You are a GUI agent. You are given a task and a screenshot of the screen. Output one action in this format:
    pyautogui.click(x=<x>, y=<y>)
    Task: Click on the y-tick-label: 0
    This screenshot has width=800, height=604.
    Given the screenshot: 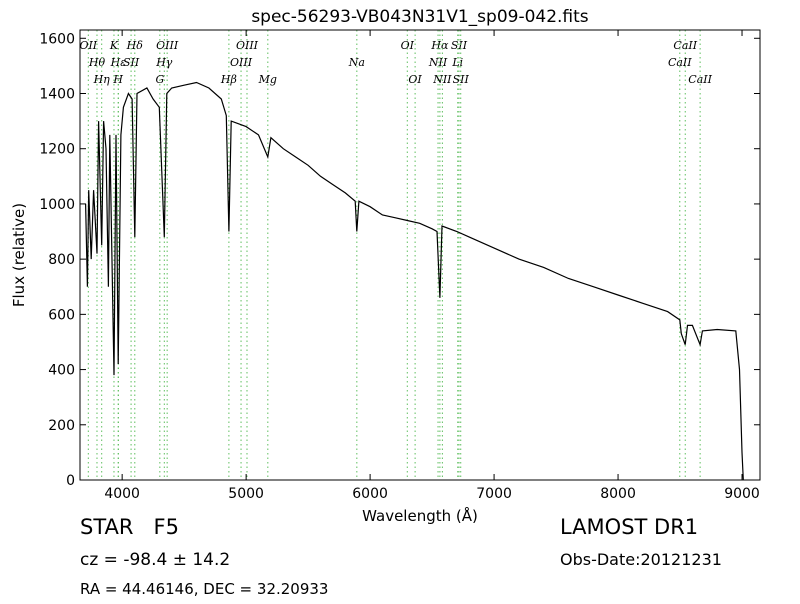 What is the action you would take?
    pyautogui.click(x=70, y=481)
    